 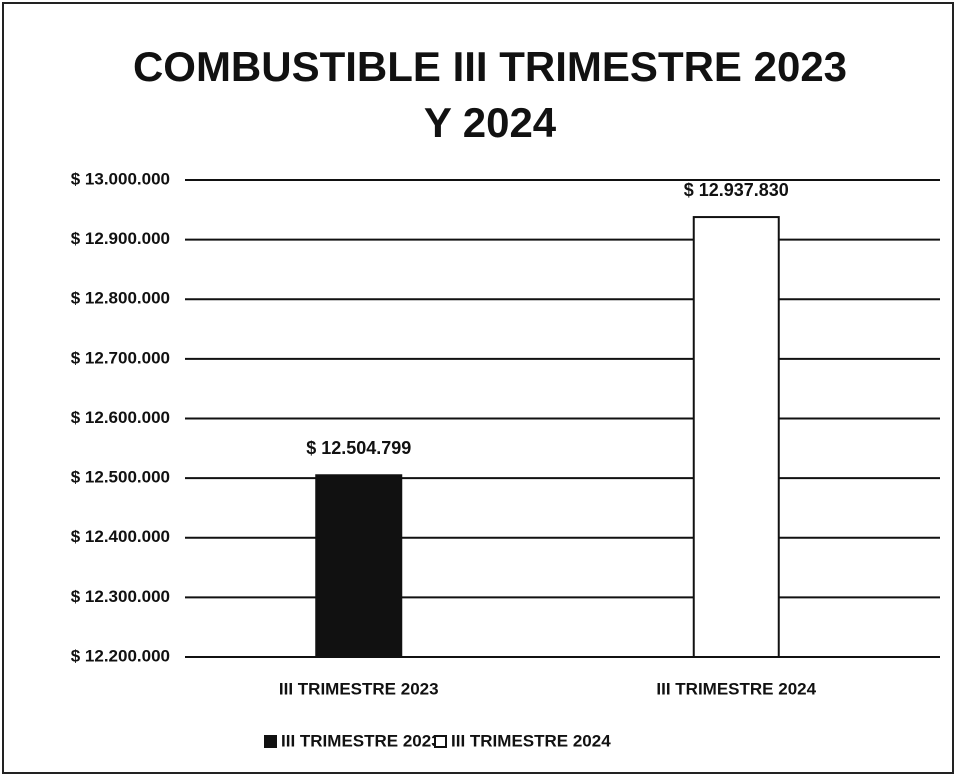 What do you see at coordinates (120, 238) in the screenshot?
I see `y-tick-label: $ 12.900.000` at bounding box center [120, 238].